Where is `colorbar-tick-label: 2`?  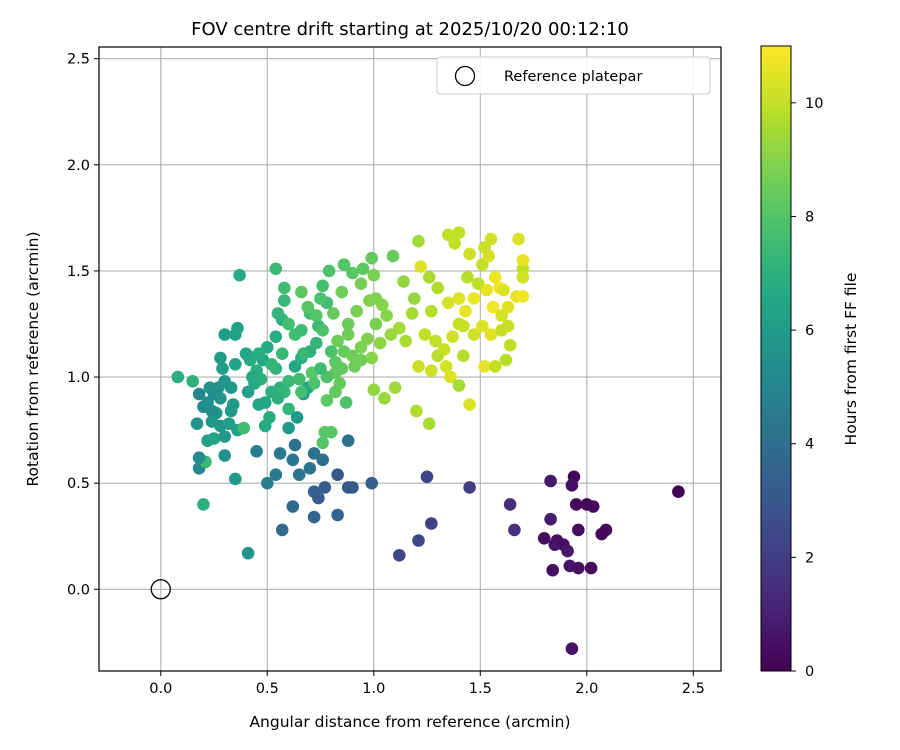 colorbar-tick-label: 2 is located at coordinates (809, 558).